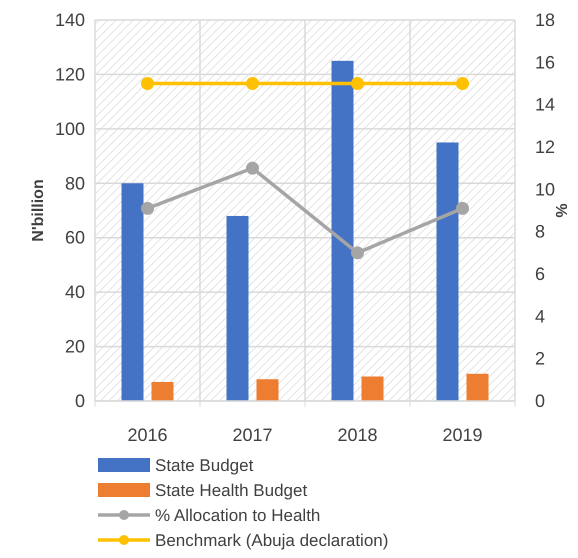  I want to click on legend-label: Benchmark (Abuja declaration), so click(271, 540).